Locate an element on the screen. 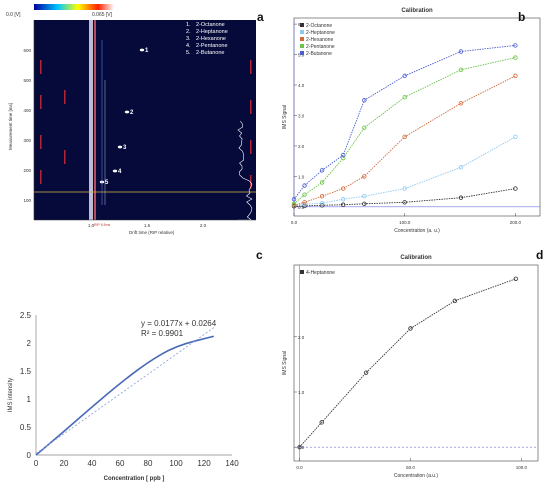 Image resolution: width=550 pixels, height=494 pixels. panel-letter-d: d is located at coordinates (539, 255).